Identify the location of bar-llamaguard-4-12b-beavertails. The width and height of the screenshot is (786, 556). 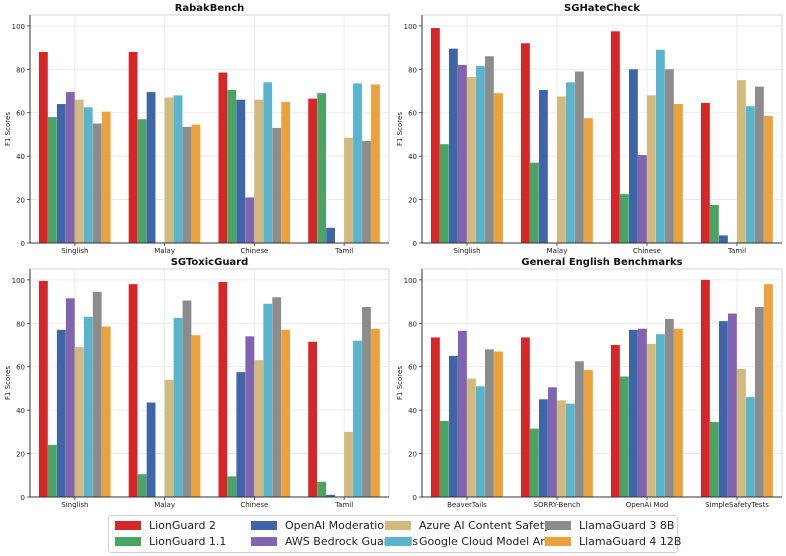
(498, 424).